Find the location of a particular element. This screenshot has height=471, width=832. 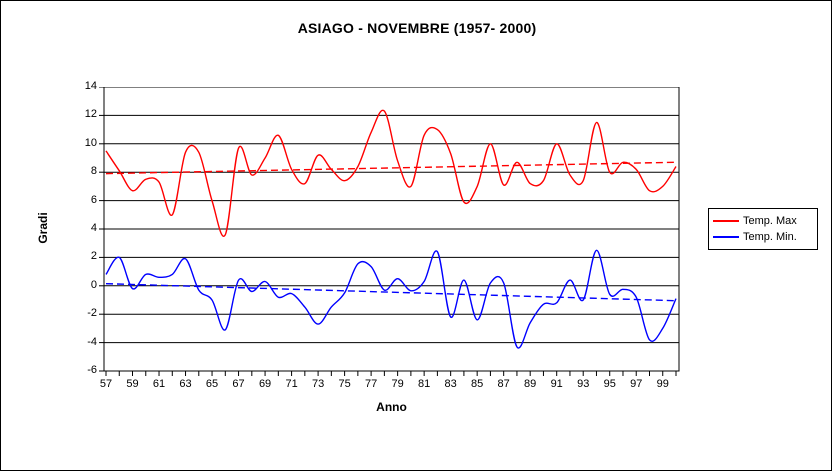

y-tick-label-10: 10 is located at coordinates (90, 142).